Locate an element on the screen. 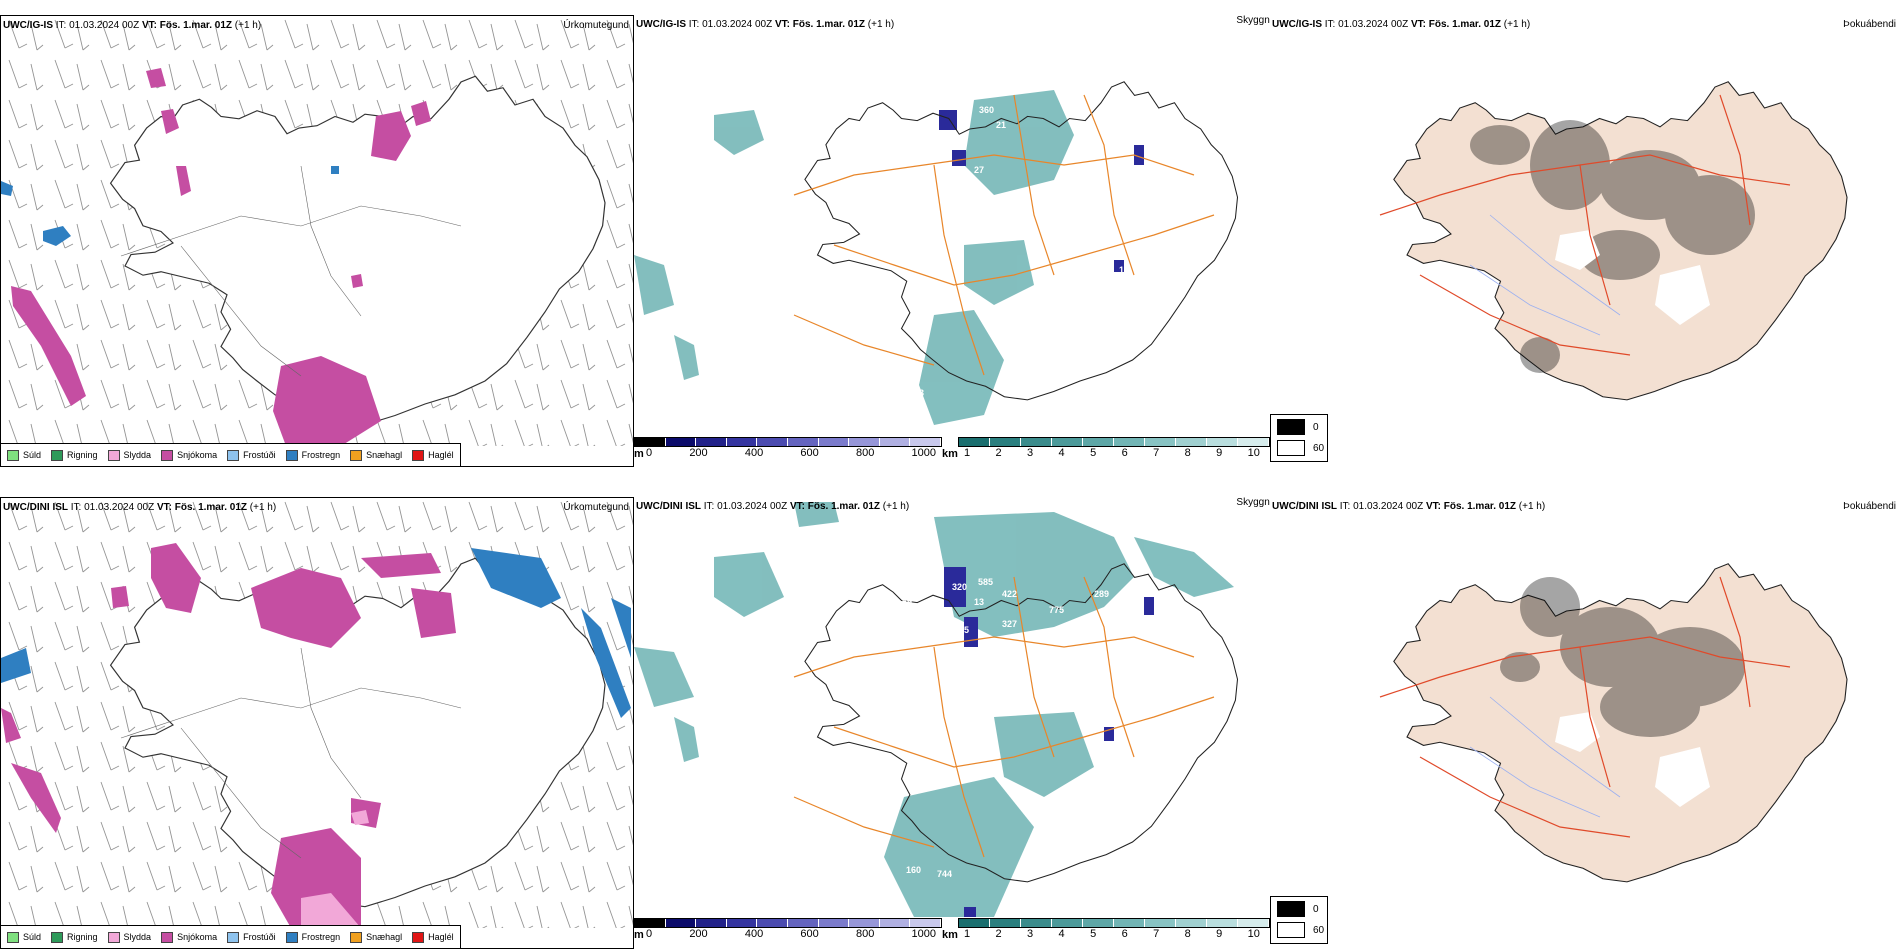 The height and width of the screenshot is (950, 1900). ceiling-label: 10 is located at coordinates (975, 190).